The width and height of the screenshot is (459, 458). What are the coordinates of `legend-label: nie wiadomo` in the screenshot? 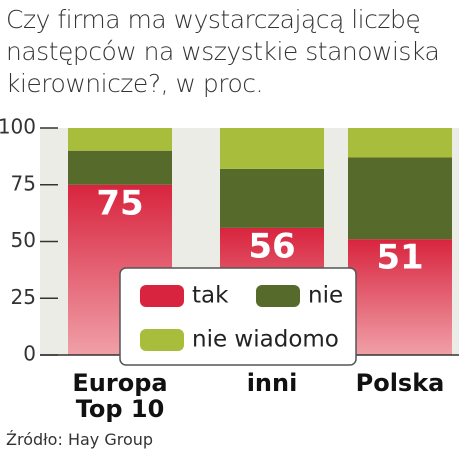 It's located at (265, 340).